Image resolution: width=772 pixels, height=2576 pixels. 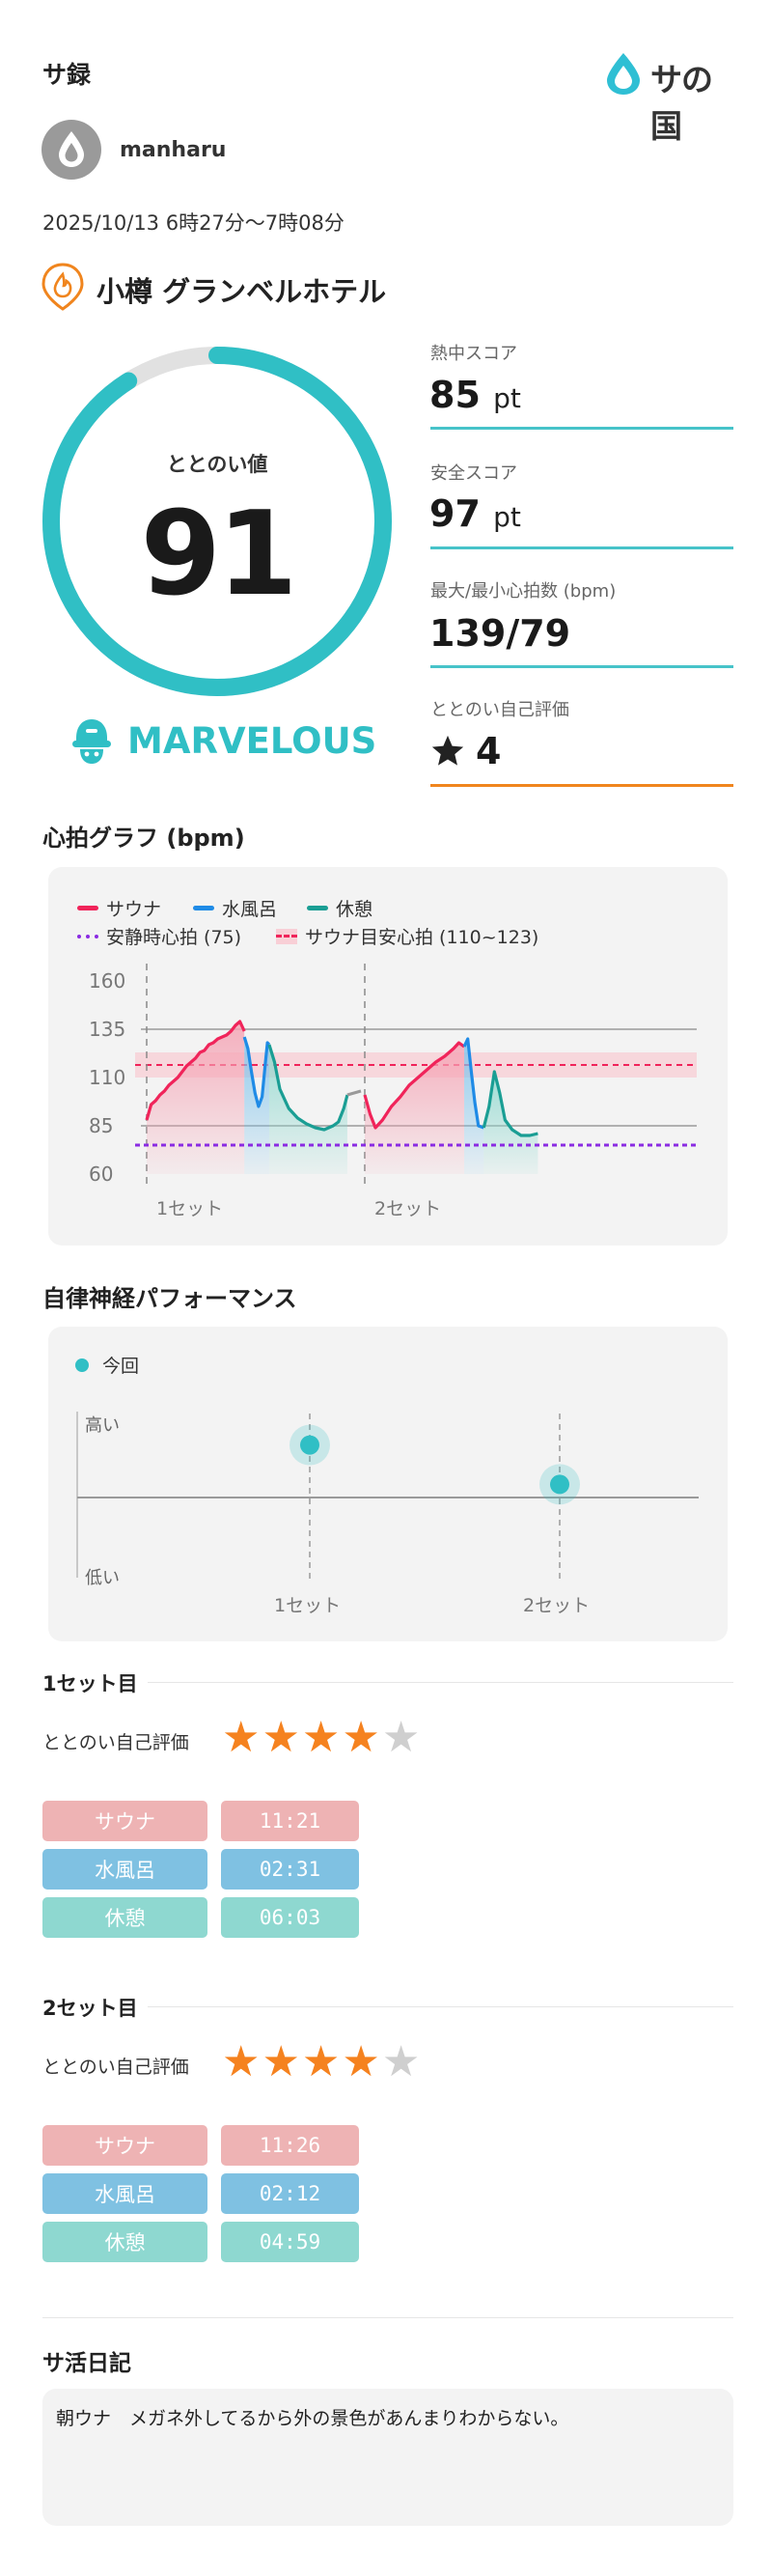 I want to click on legend-resting-hr: 安静時心拍 (75), so click(x=159, y=936).